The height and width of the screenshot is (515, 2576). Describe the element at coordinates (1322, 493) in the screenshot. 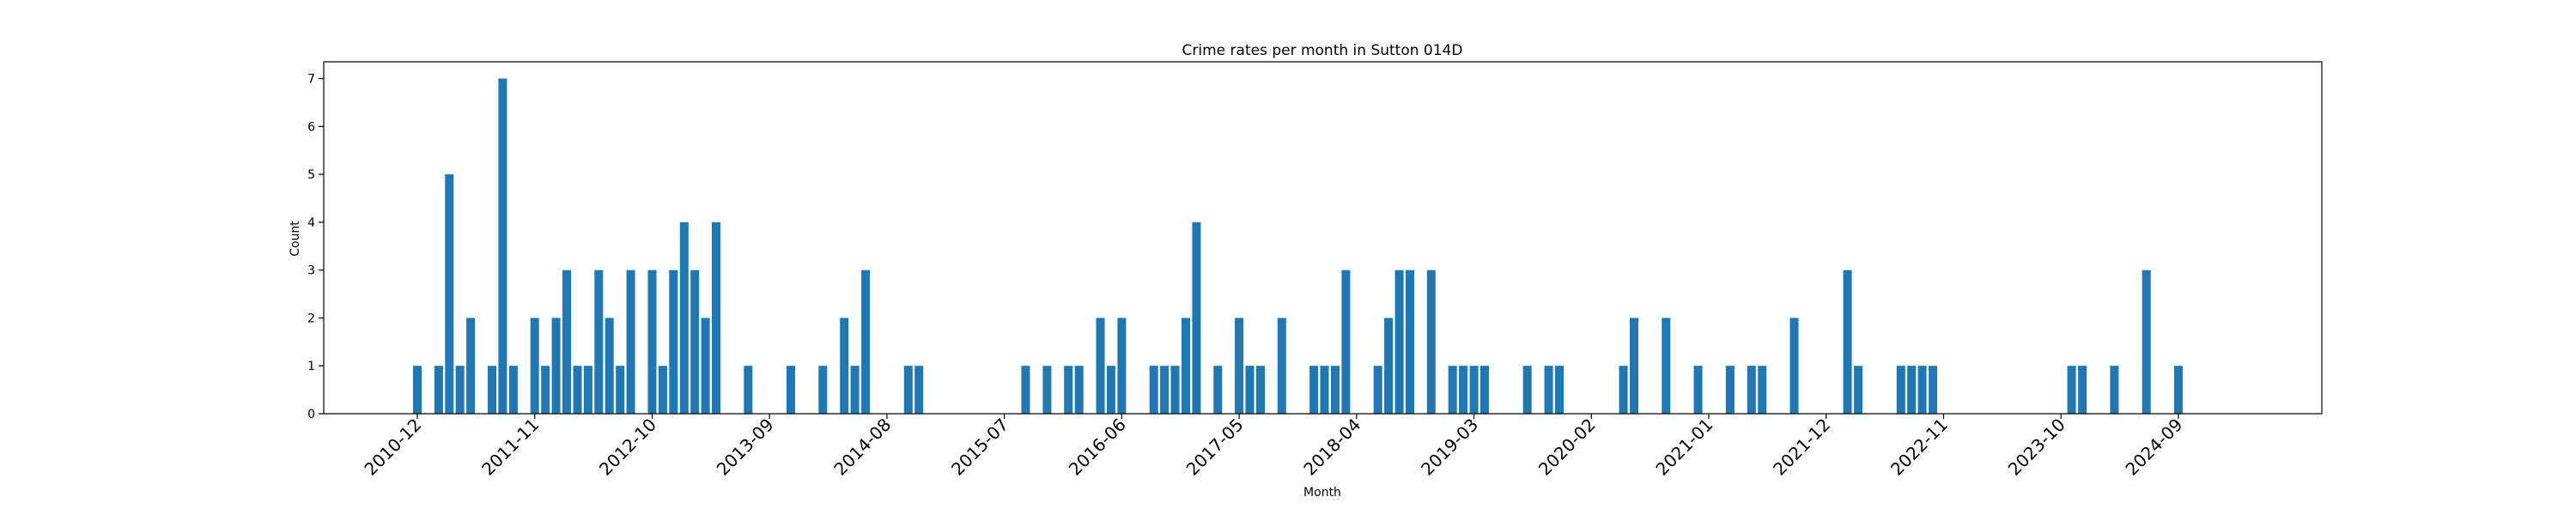

I see `x-axis-label: Month` at that location.